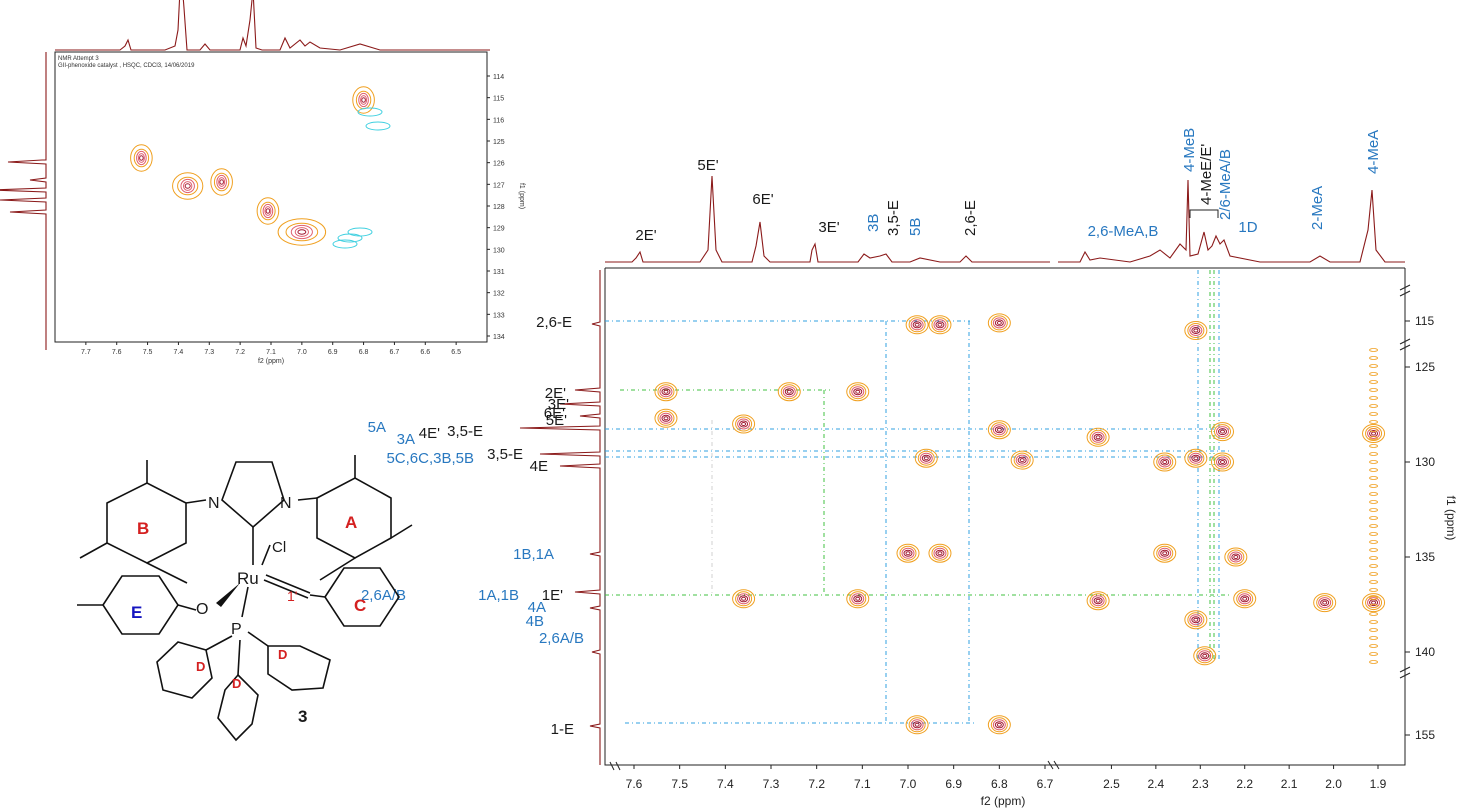 The height and width of the screenshot is (810, 1465). I want to click on main-x-tick-label: 7.1, so click(862, 784).